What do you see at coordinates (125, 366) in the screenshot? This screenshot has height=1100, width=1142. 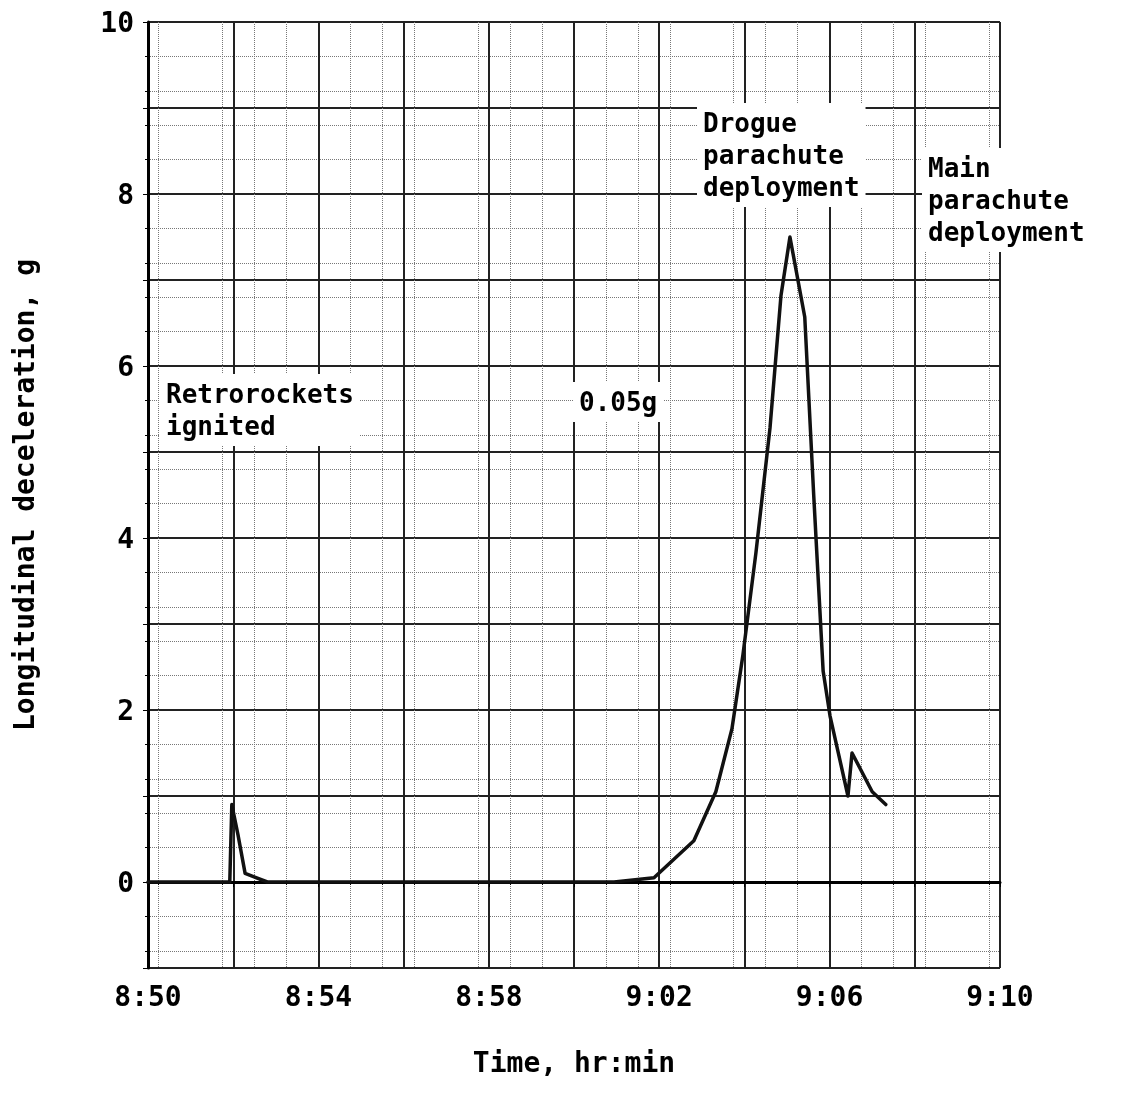 I see `y-tick-label: 6` at bounding box center [125, 366].